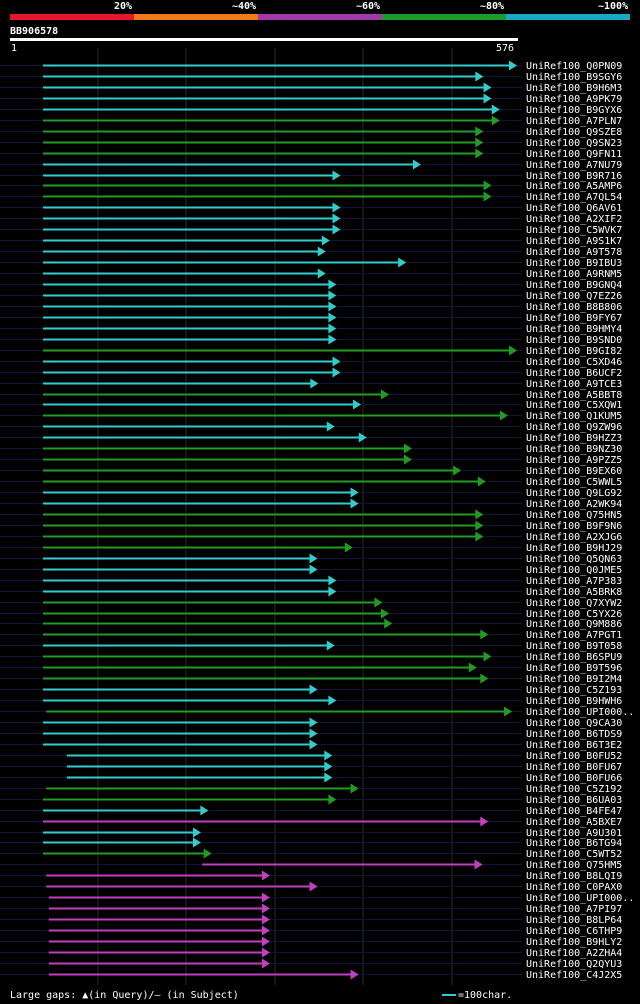 Image resolution: width=640 pixels, height=1004 pixels. Describe the element at coordinates (574, 668) in the screenshot. I see `hit-label: UniRef100_B9T596` at that location.